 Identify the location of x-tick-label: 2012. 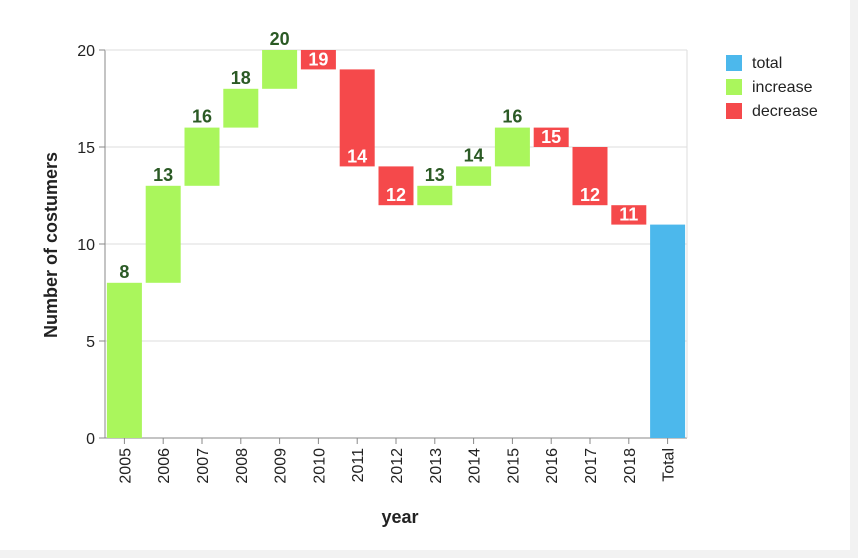
(397, 466).